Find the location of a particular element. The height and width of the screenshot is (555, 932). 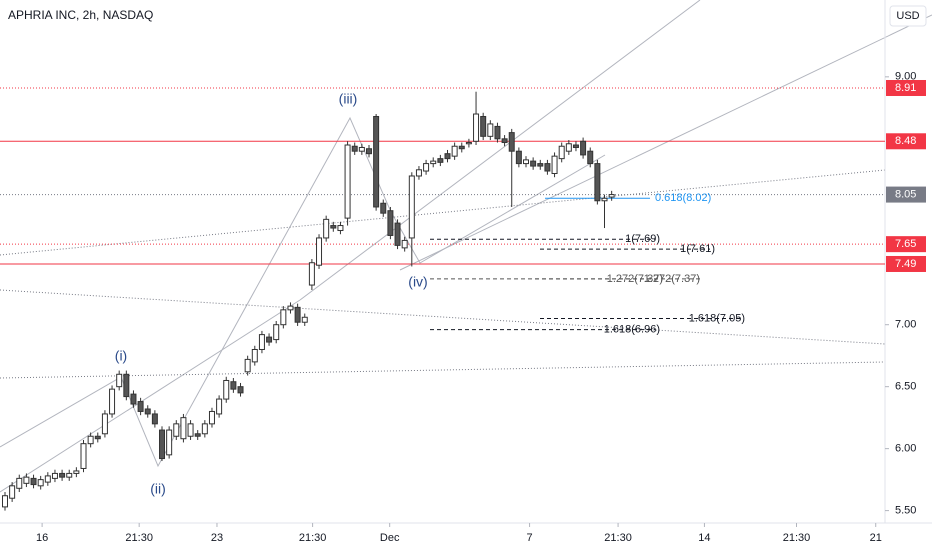

x-tick-label: 7 is located at coordinates (530, 538).